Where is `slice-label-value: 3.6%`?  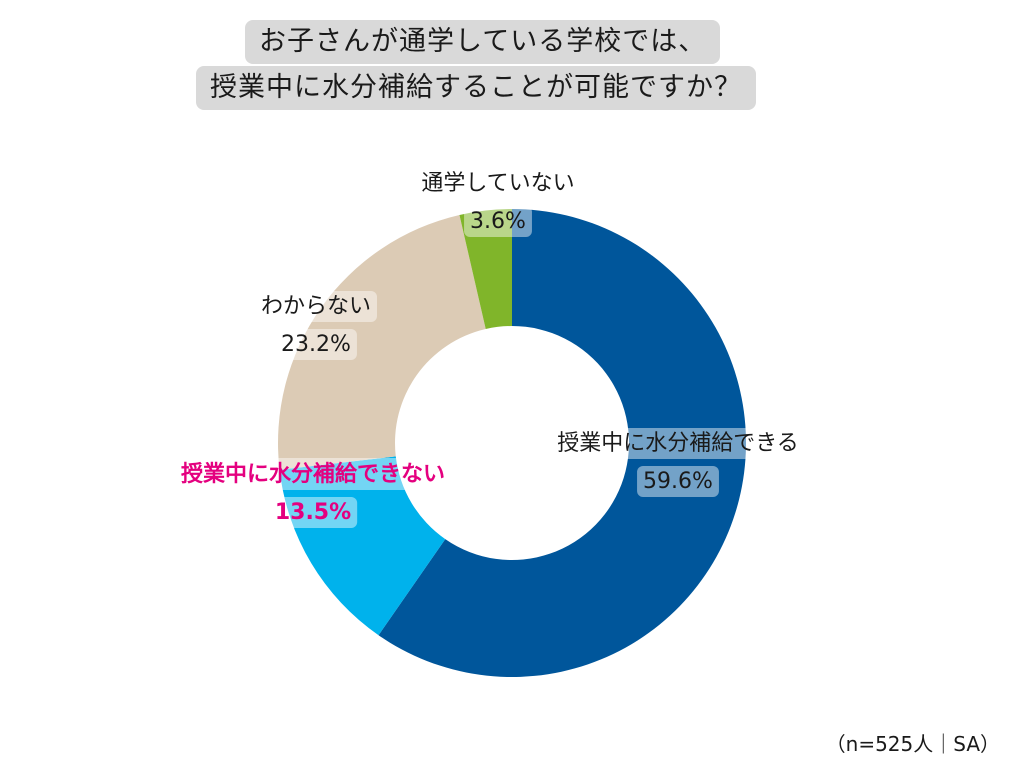
slice-label-value: 3.6% is located at coordinates (498, 221).